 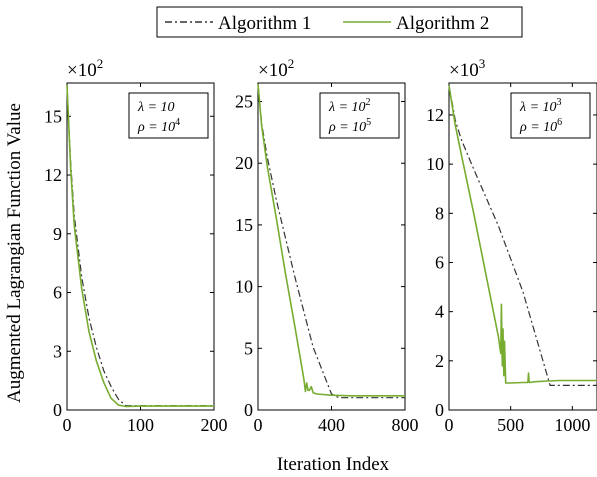 I want to click on legend-label-2: Algorithm 2, so click(x=442, y=23).